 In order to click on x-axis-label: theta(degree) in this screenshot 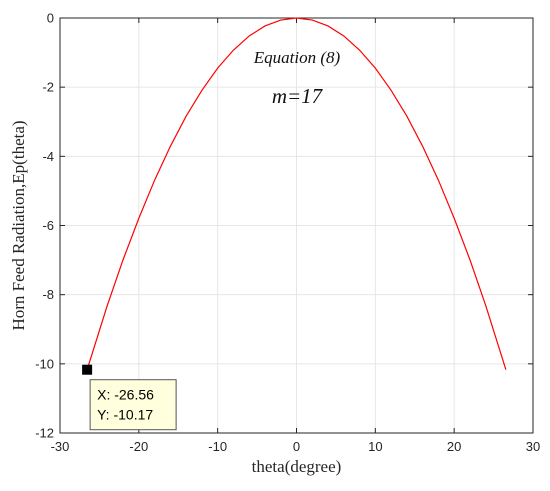, I will do `click(297, 466)`.